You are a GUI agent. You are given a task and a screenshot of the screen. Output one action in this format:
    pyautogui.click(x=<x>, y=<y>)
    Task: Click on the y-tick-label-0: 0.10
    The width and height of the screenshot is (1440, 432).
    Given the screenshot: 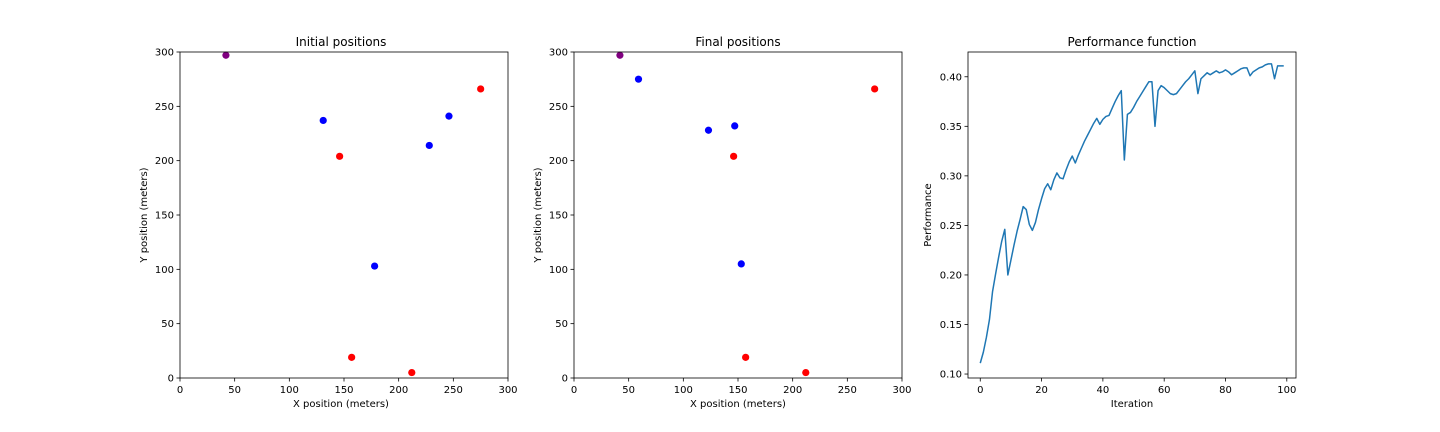 What is the action you would take?
    pyautogui.click(x=951, y=375)
    